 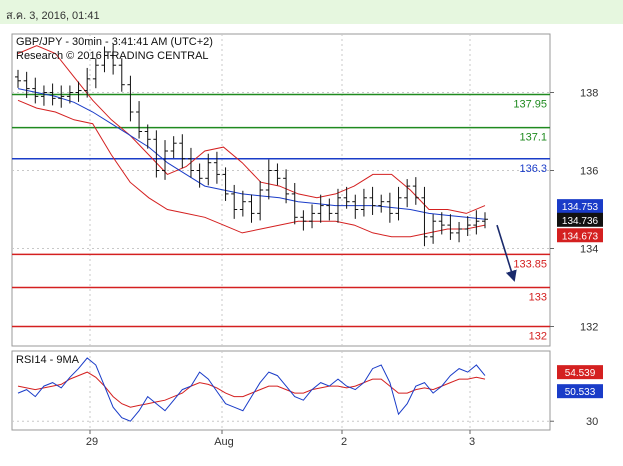 What do you see at coordinates (589, 328) in the screenshot?
I see `y-tick-label: 132` at bounding box center [589, 328].